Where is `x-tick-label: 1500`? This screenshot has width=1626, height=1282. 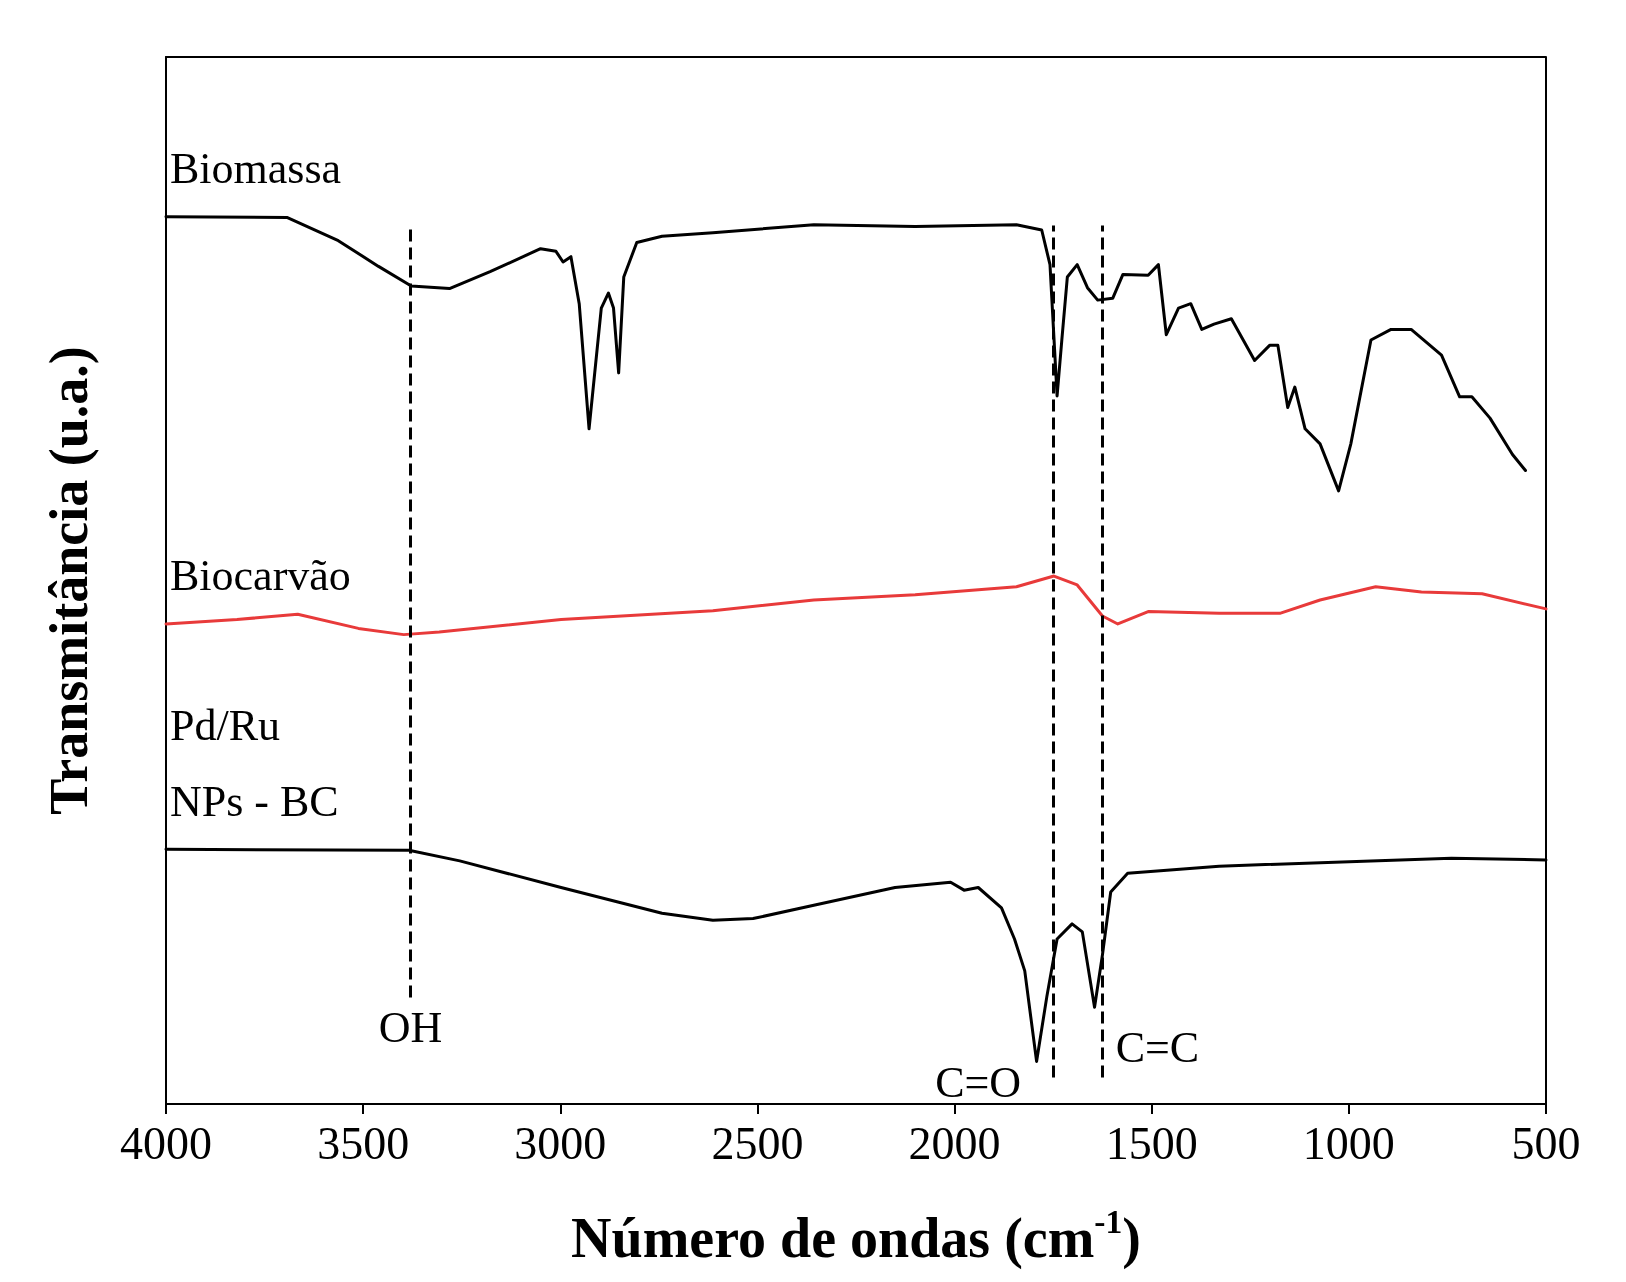 x-tick-label: 1500 is located at coordinates (1151, 1143).